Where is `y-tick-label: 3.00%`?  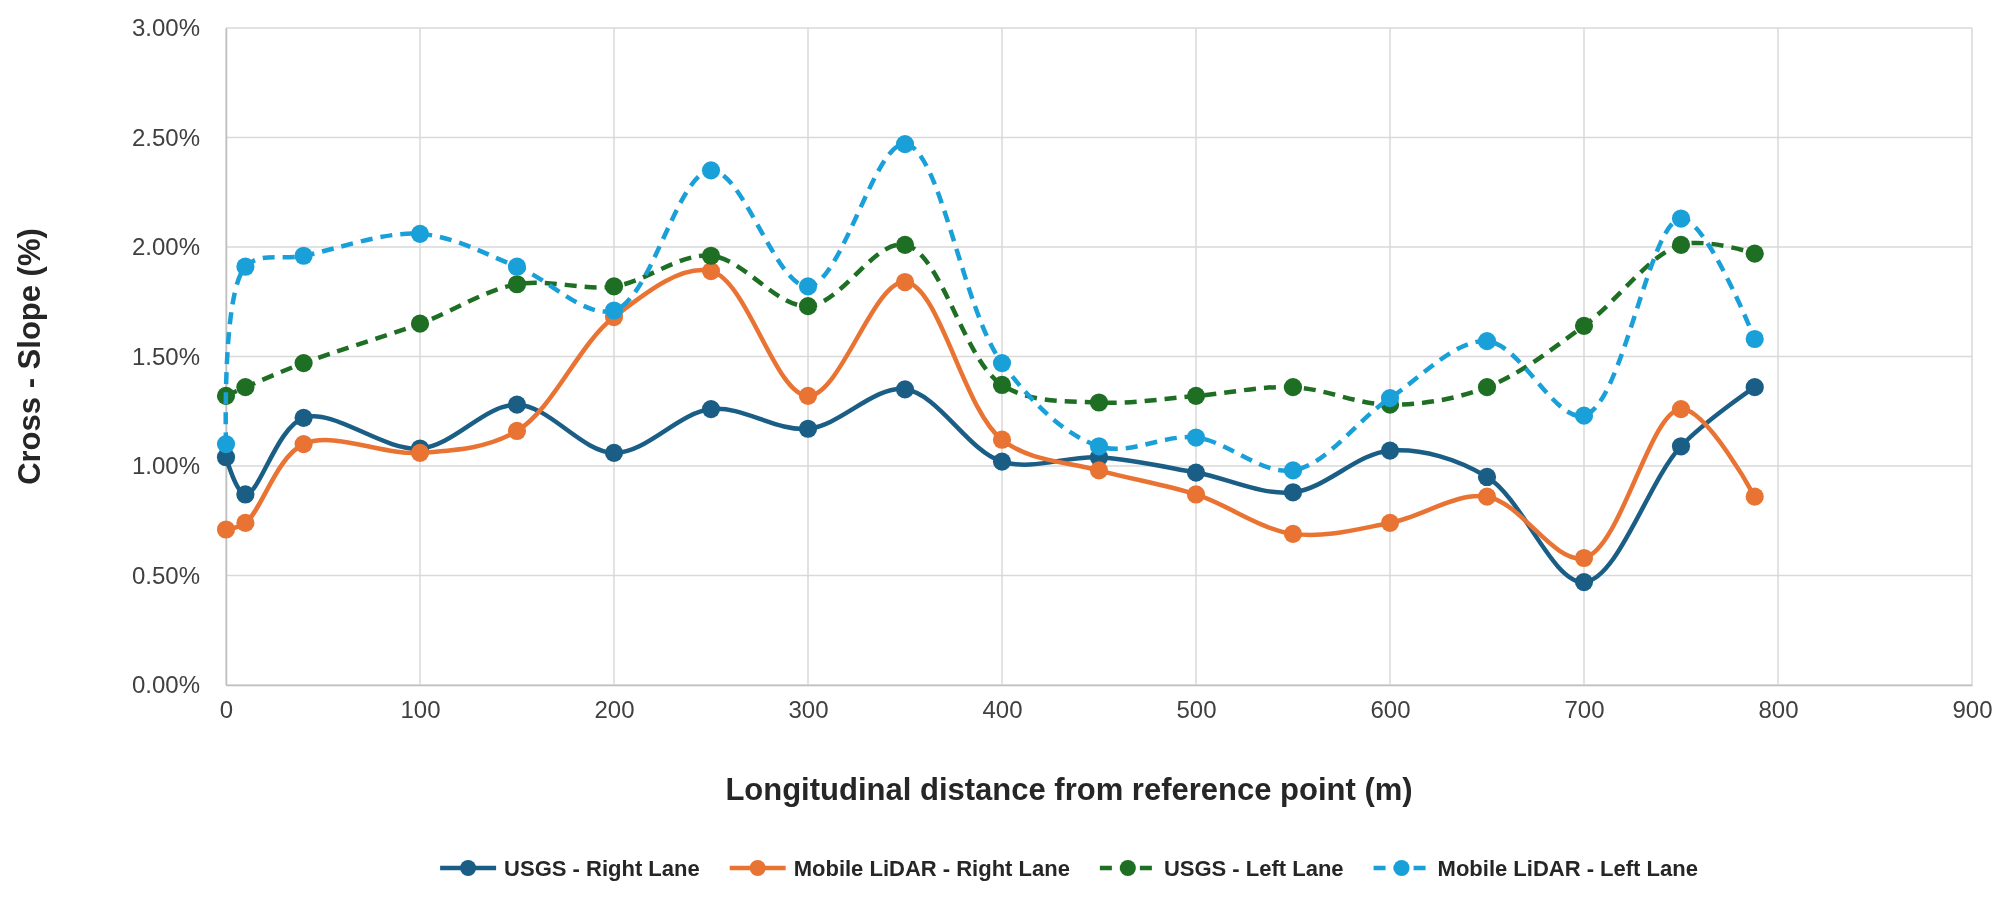
y-tick-label: 3.00% is located at coordinates (165, 28).